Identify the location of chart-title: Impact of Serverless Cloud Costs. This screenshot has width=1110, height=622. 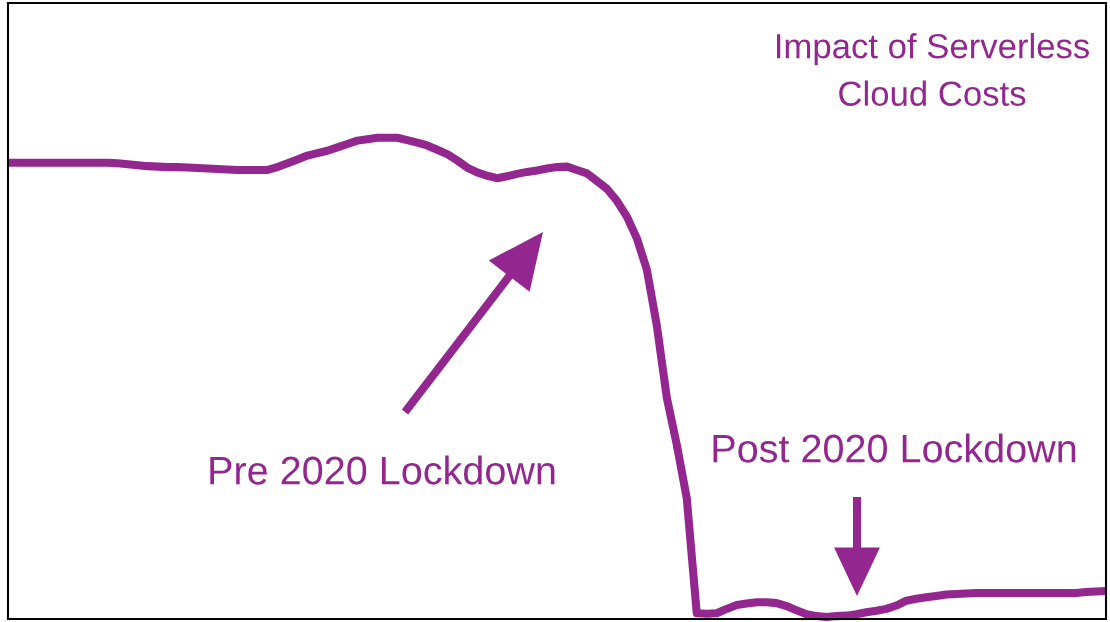
(932, 69).